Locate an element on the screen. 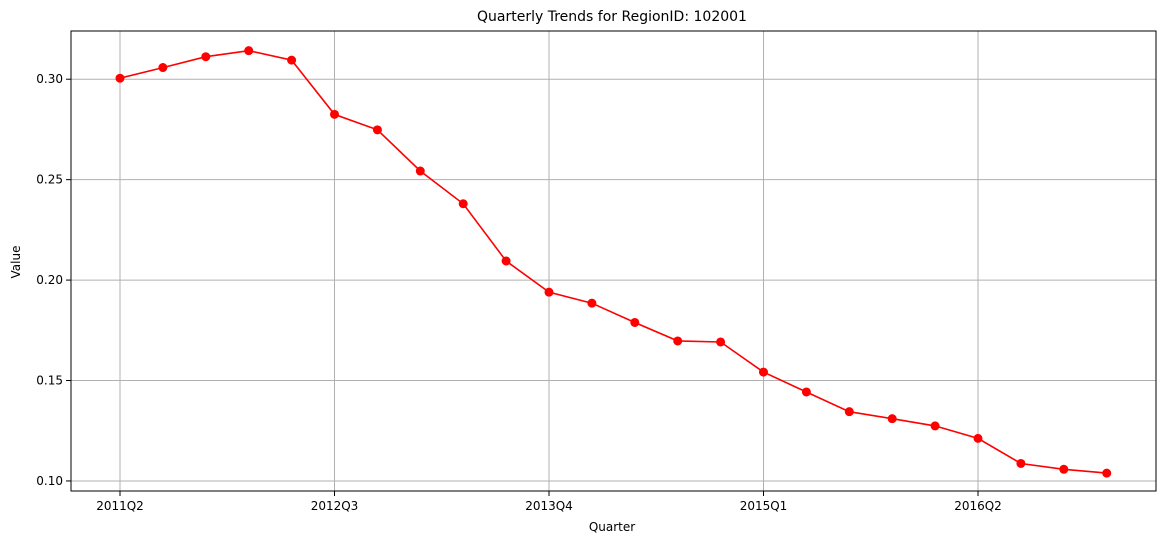 This screenshot has width=1165, height=545. chart-title: Quarterly Trends for RegionID: 102001 is located at coordinates (612, 17).